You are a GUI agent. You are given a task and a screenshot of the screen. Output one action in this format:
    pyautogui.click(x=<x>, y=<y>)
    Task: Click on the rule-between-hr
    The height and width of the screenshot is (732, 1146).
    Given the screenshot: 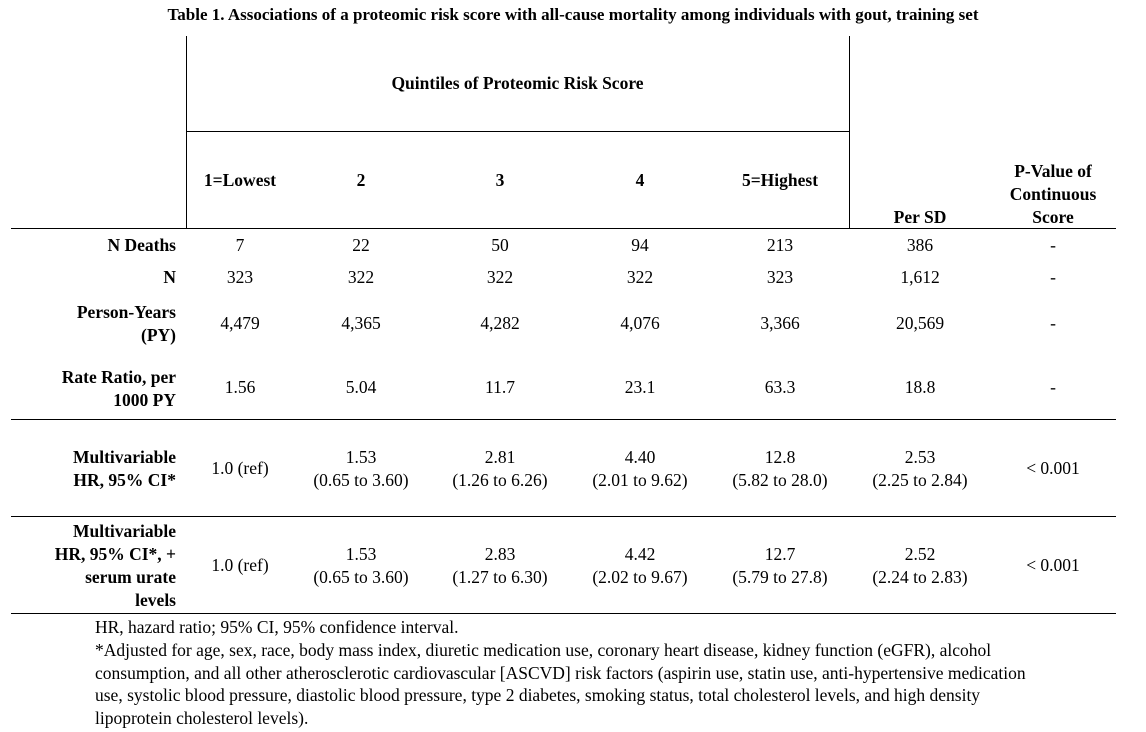 What is the action you would take?
    pyautogui.click(x=563, y=516)
    